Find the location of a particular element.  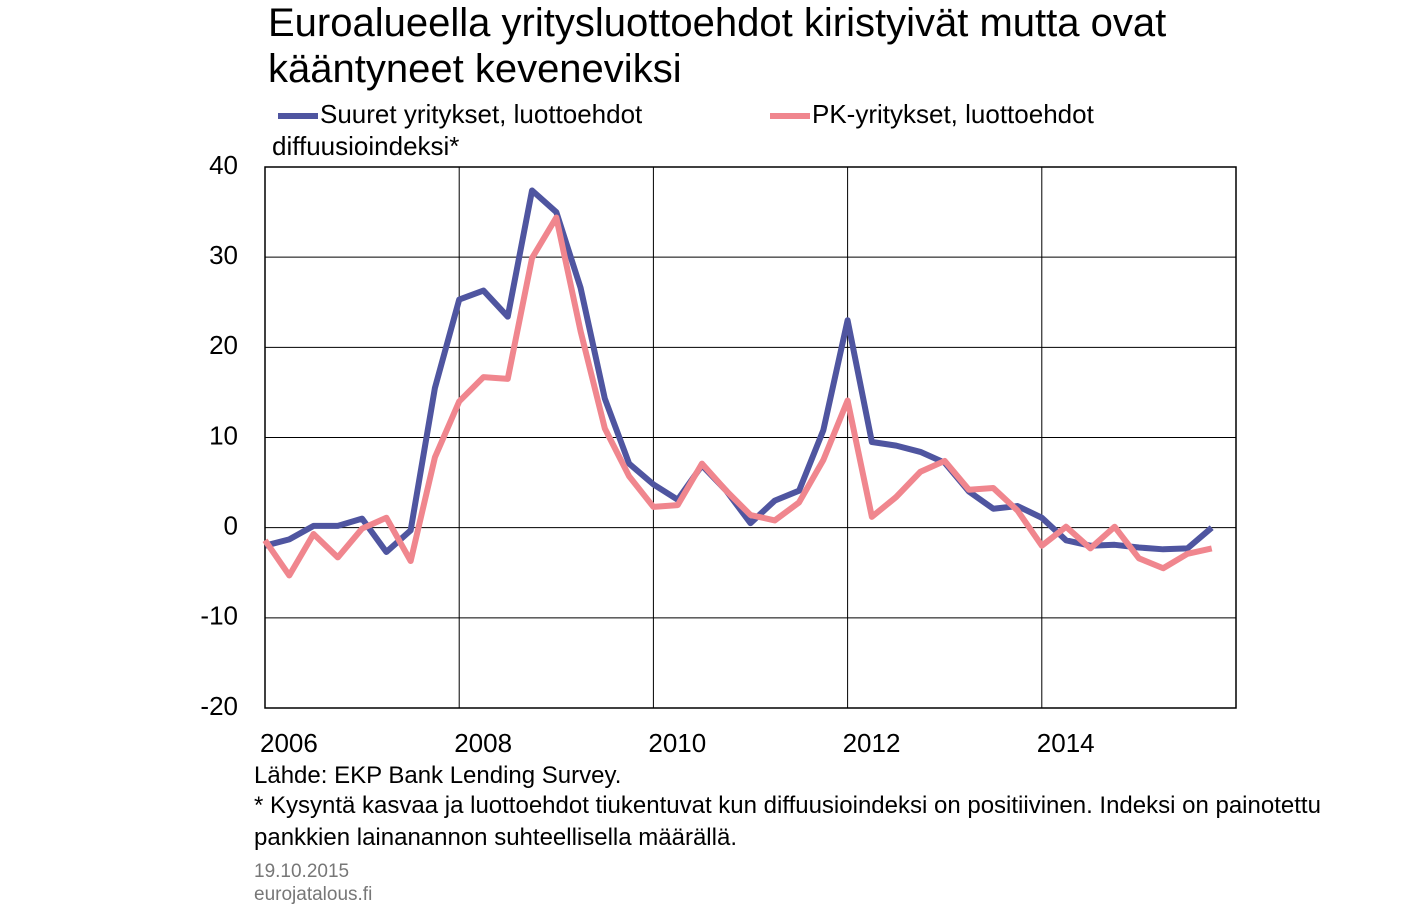

source: Lähde: EKP Bank Lending Survey. is located at coordinates (438, 775).